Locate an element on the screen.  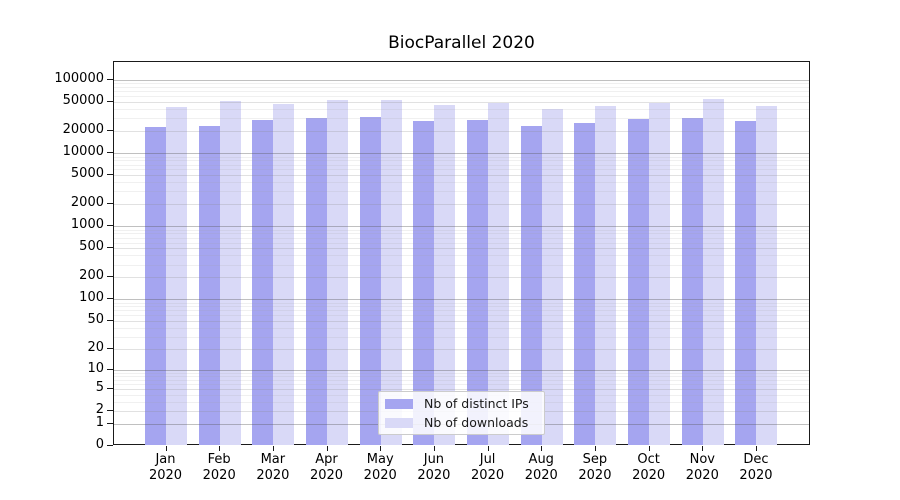
x-label-month: Mar is located at coordinates (273, 459).